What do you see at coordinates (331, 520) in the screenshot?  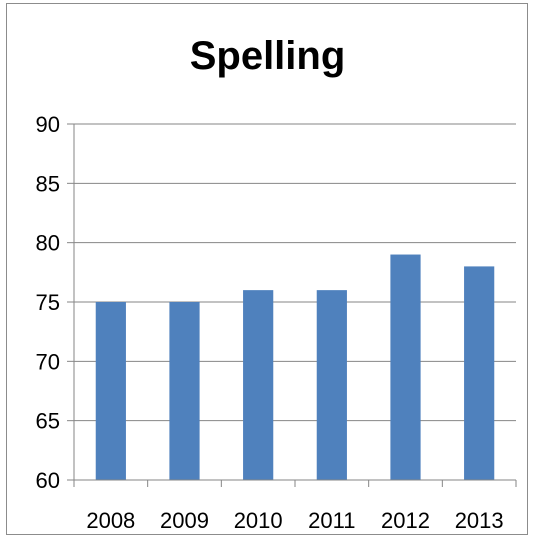 I see `x-tick-label: 2011` at bounding box center [331, 520].